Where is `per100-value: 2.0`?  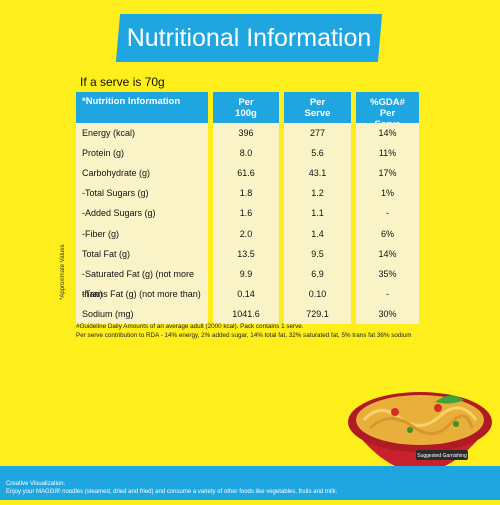 per100-value: 2.0 is located at coordinates (246, 233).